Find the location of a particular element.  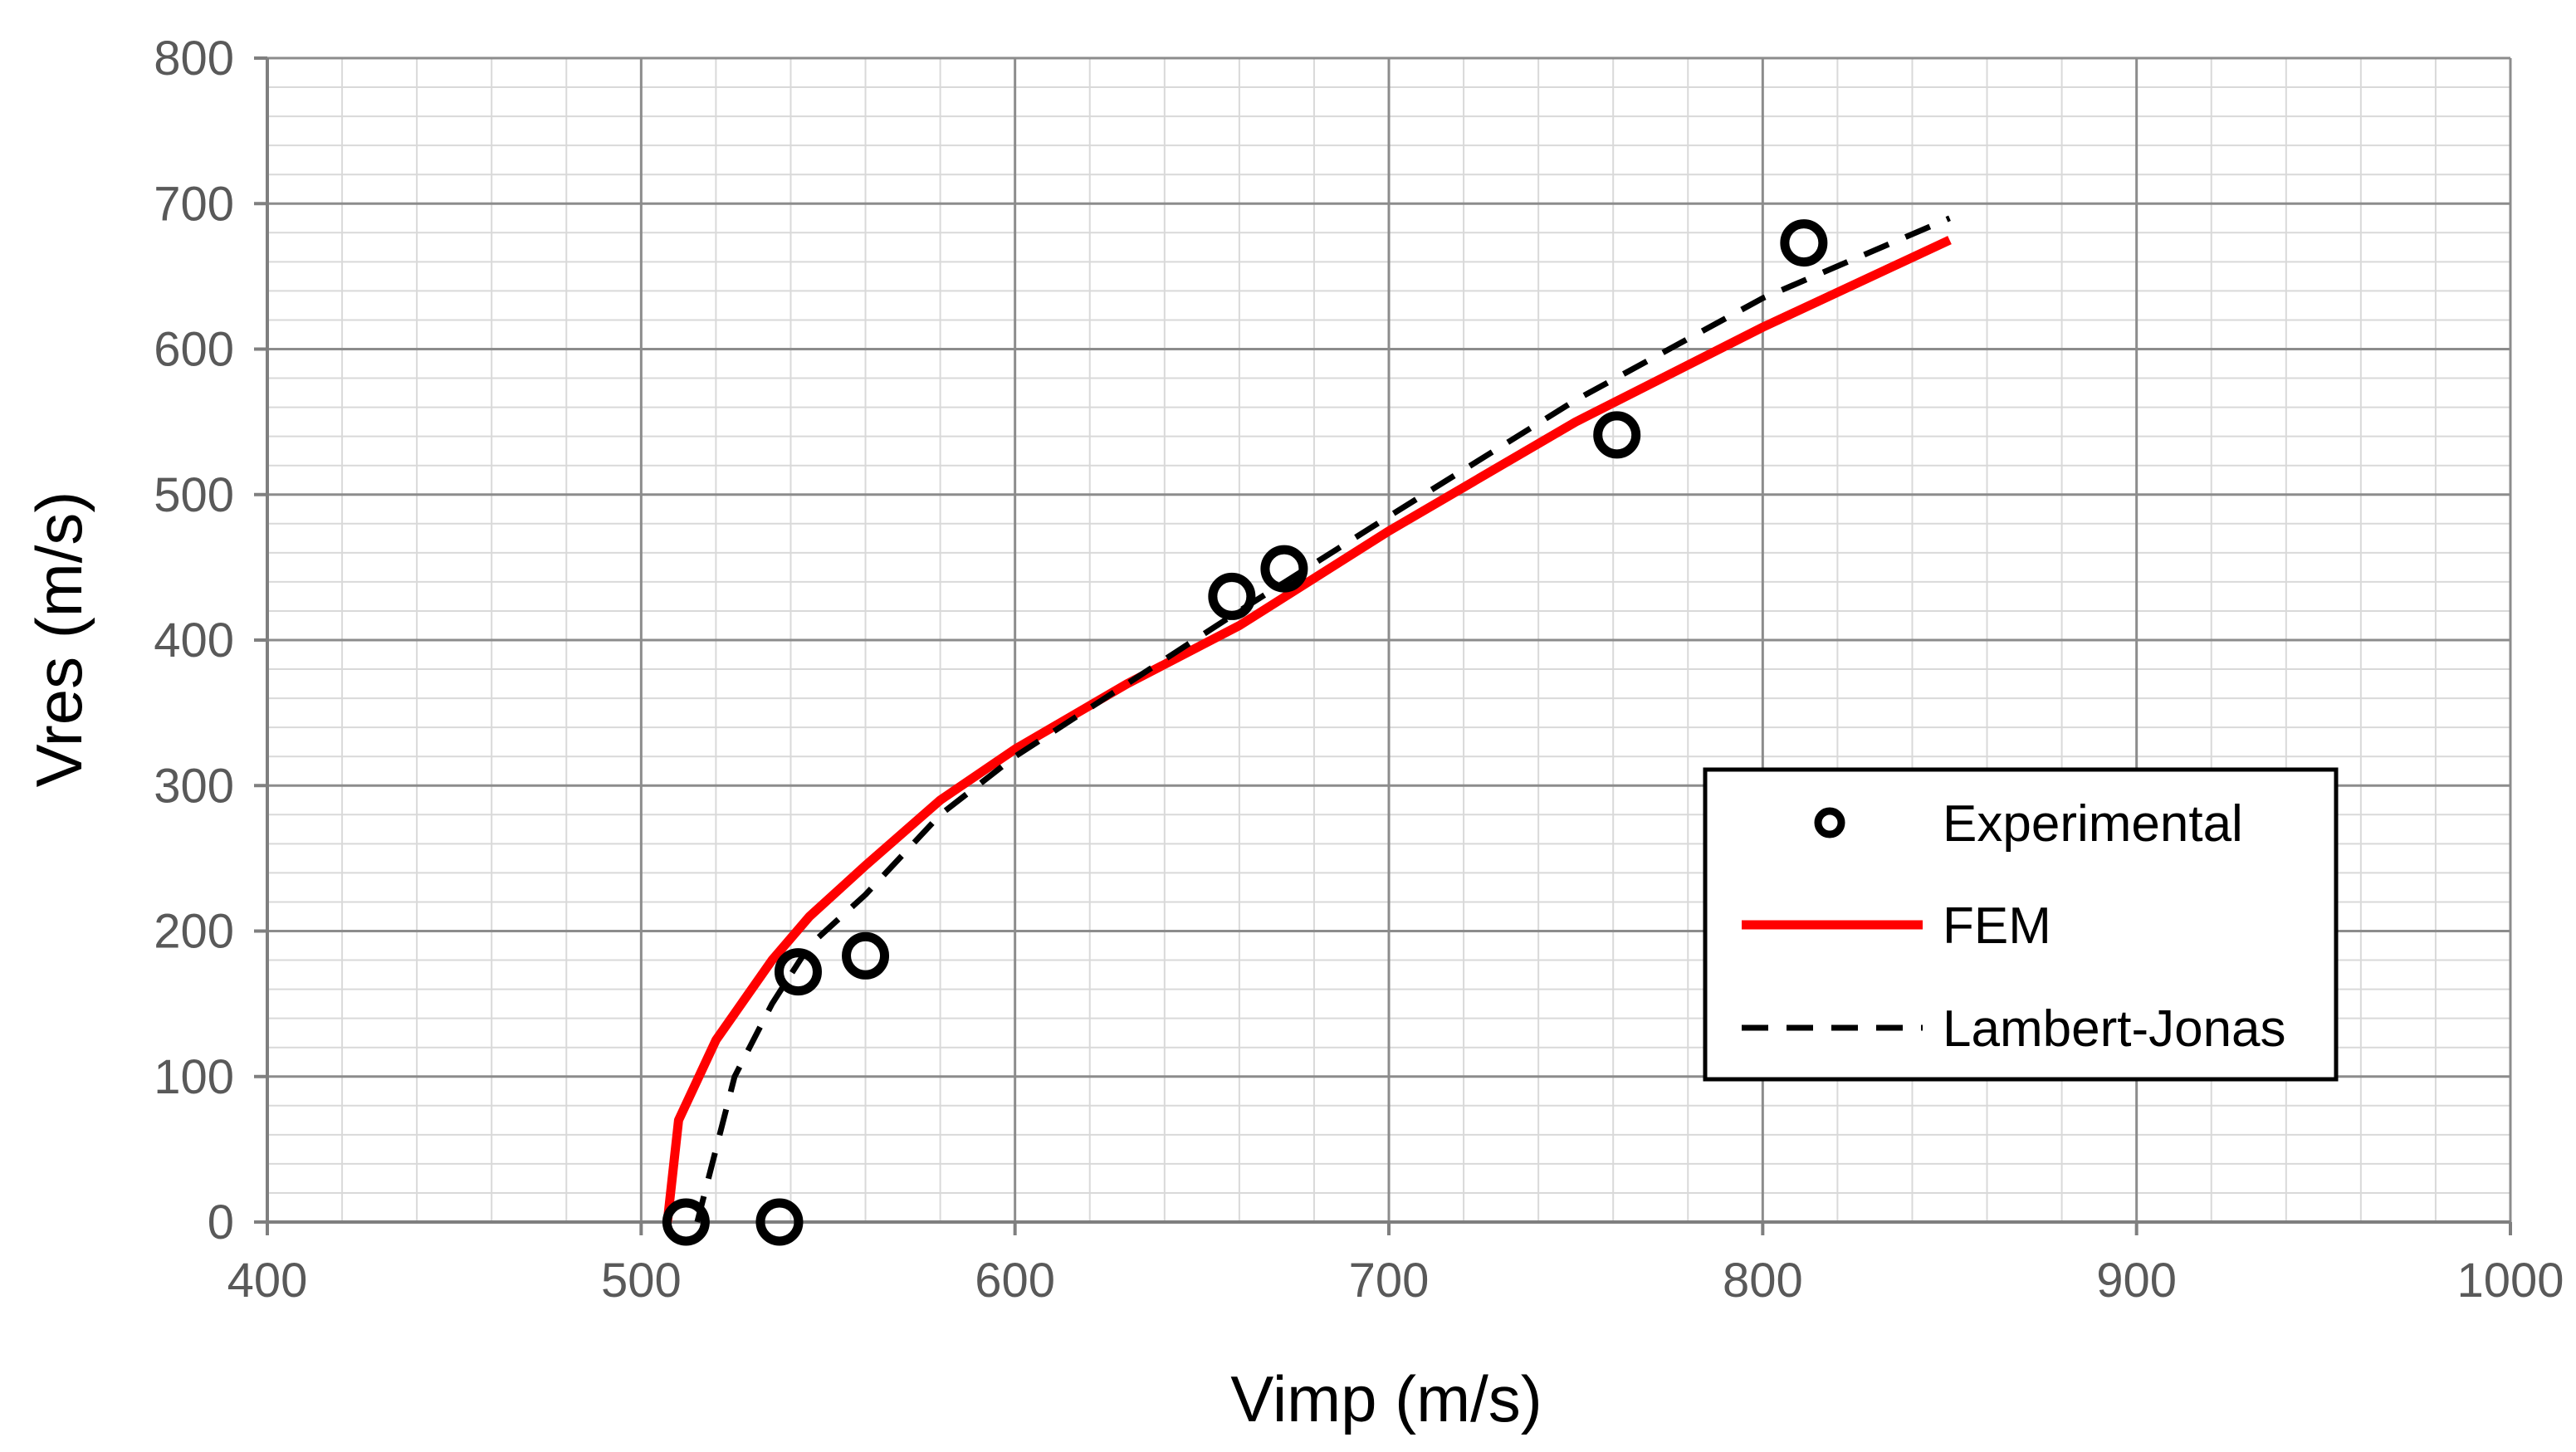

y-tick-label: 0 is located at coordinates (221, 1222).